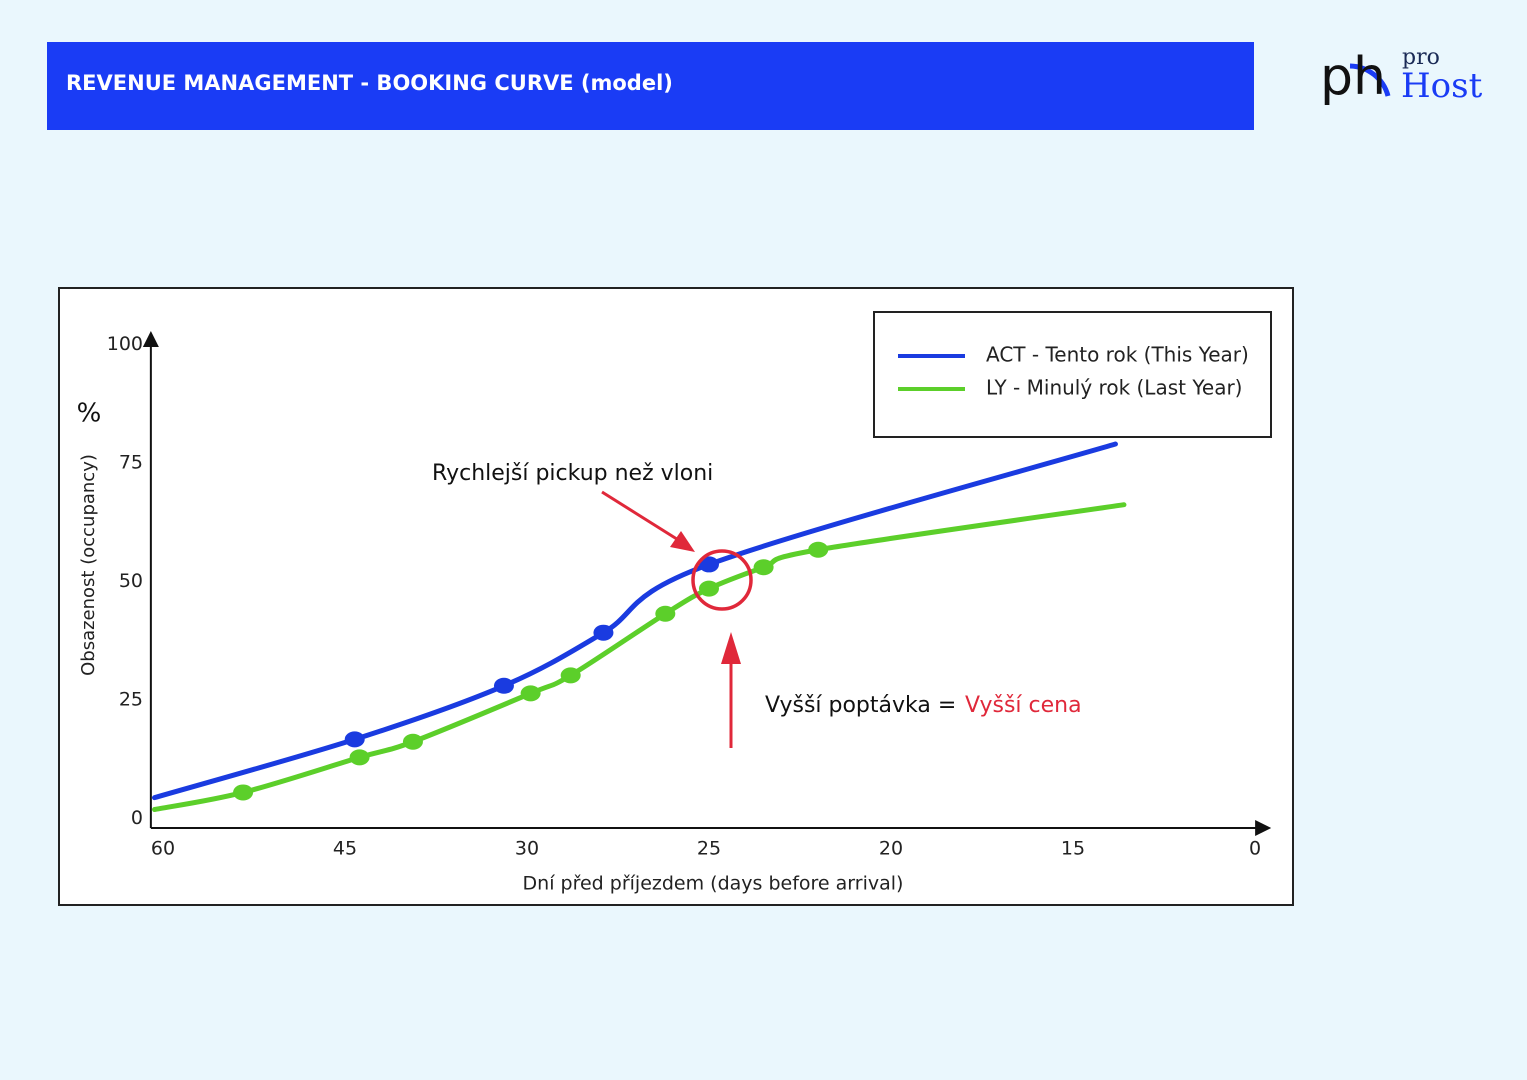 The image size is (1527, 1080). I want to click on y-tick-label: 0, so click(137, 818).